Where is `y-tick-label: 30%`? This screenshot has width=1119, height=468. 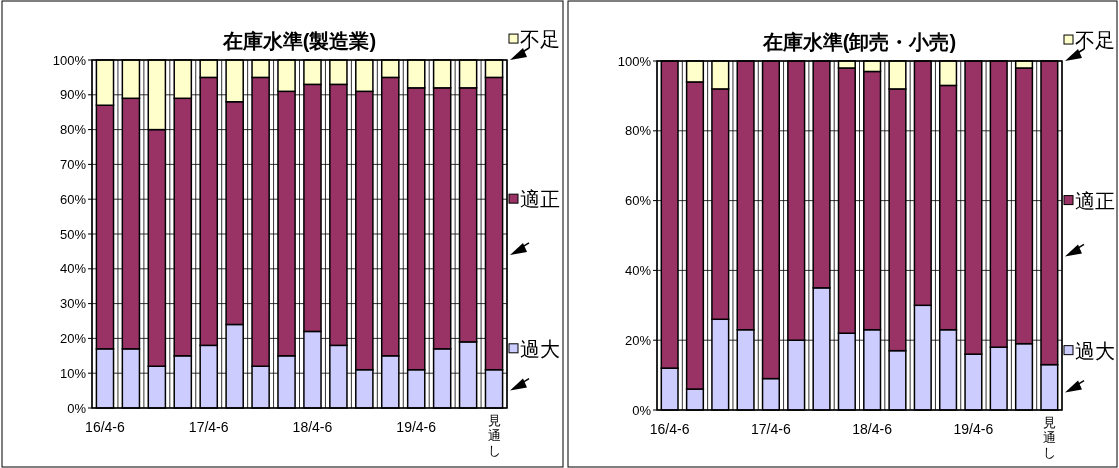
y-tick-label: 30% is located at coordinates (73, 304).